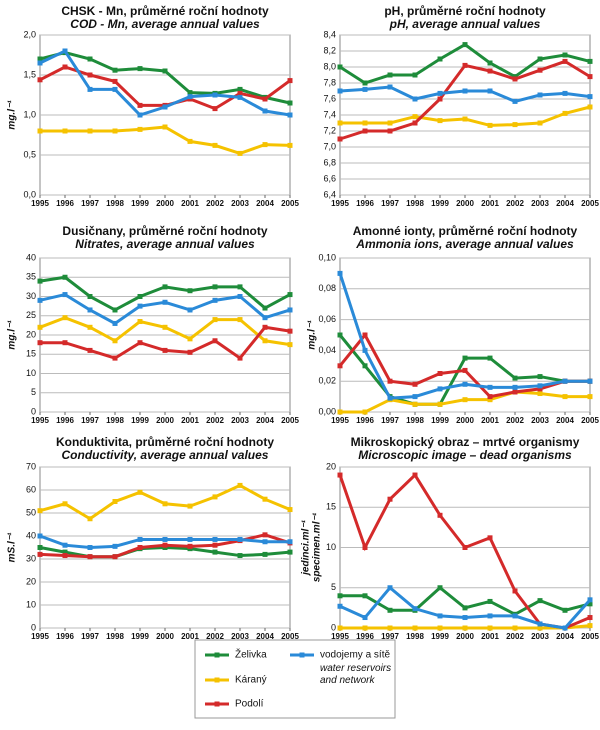 The height and width of the screenshot is (730, 600). I want to click on y-tick-label: 40, so click(31, 535).